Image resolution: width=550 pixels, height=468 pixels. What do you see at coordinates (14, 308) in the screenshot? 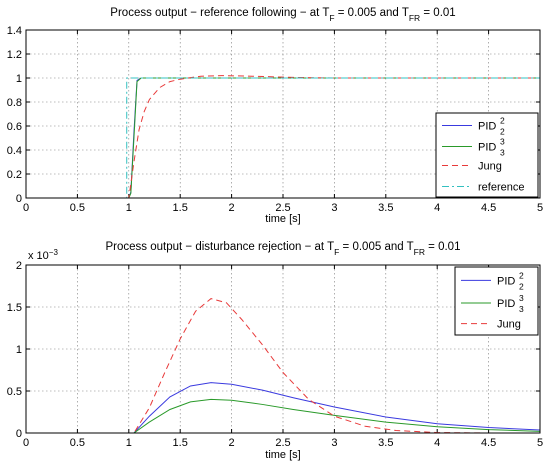
I see `y-tick-label: 1.5` at bounding box center [14, 308].